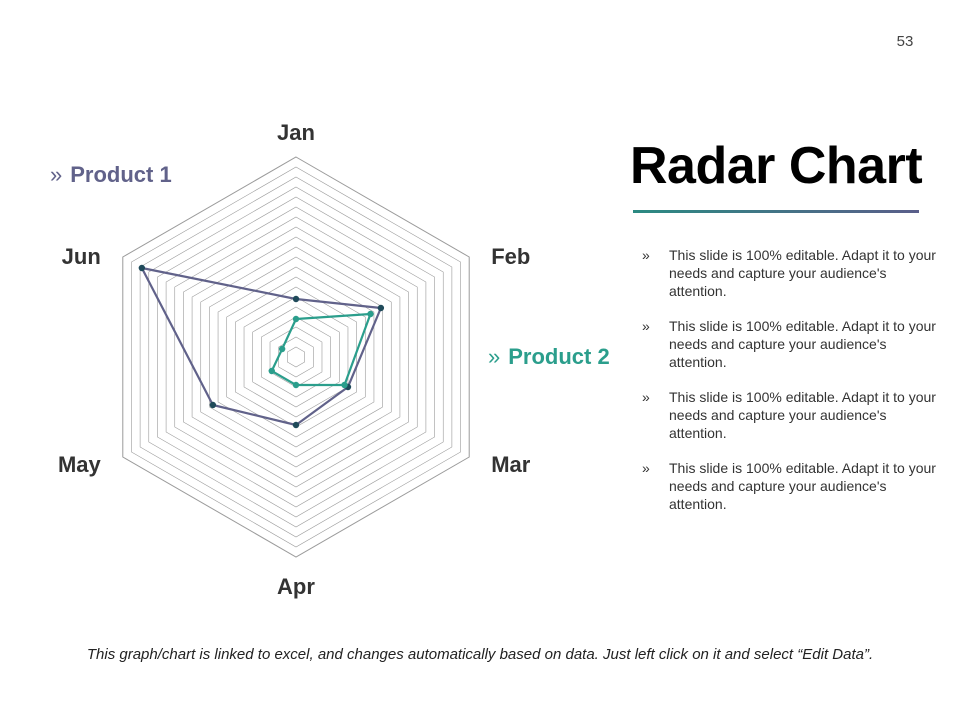  I want to click on data-point-product-1-may, so click(213, 405).